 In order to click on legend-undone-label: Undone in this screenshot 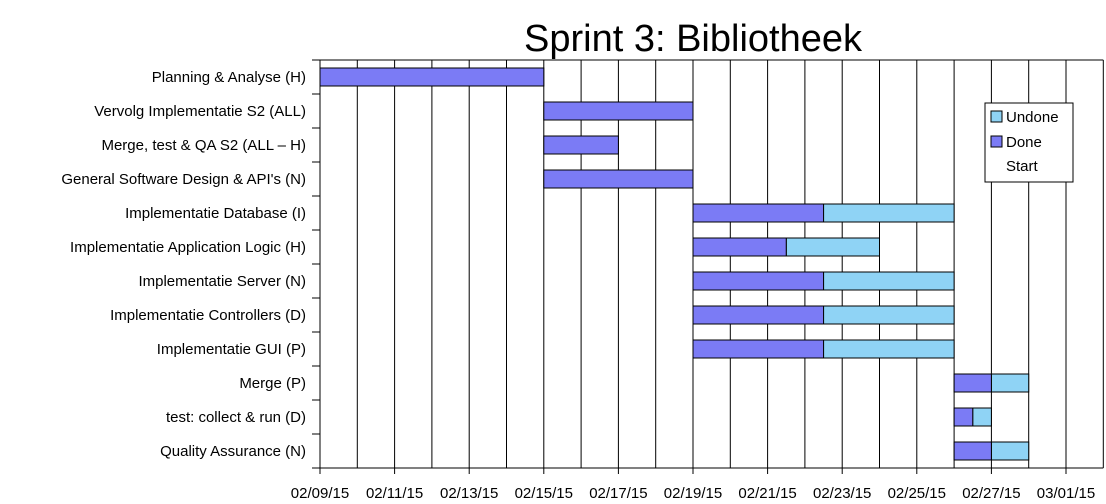, I will do `click(1032, 117)`.